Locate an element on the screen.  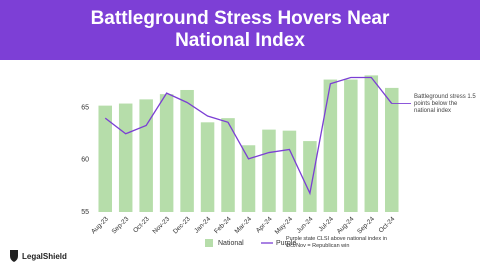
x-tick-label: Jan-24 is located at coordinates (202, 224).